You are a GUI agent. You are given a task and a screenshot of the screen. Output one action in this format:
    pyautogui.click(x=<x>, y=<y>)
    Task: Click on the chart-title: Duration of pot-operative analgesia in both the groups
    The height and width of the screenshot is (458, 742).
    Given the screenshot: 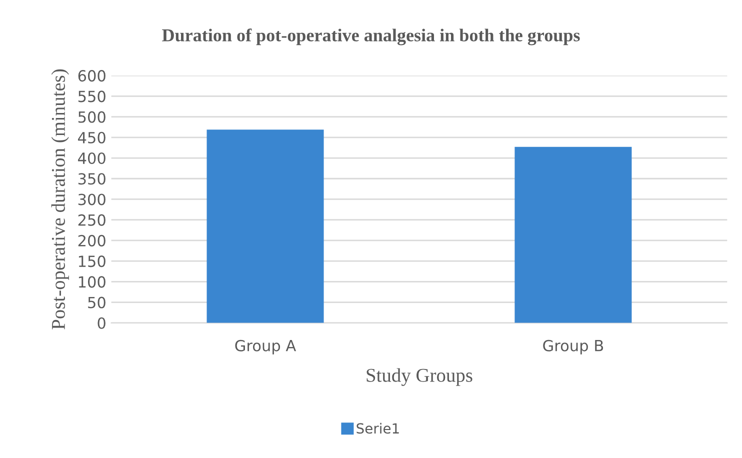 What is the action you would take?
    pyautogui.click(x=371, y=37)
    